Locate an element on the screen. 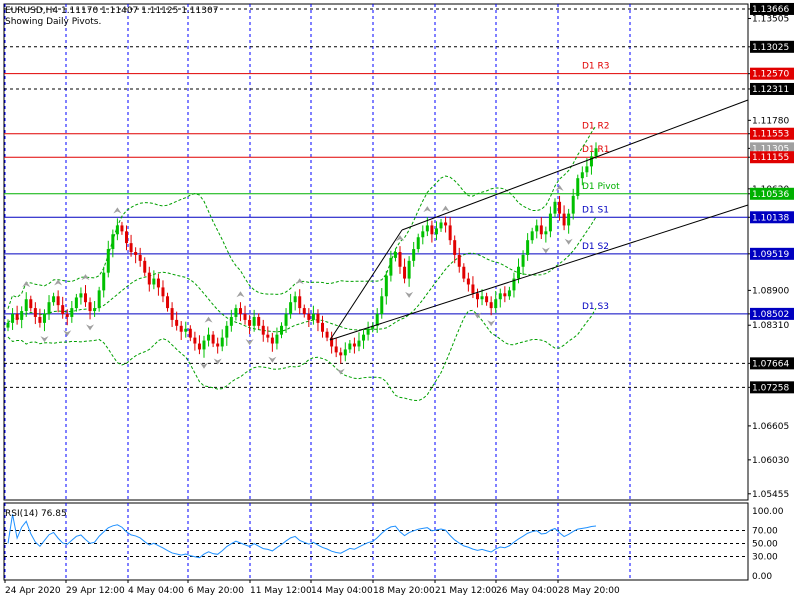  price-tick-label: 1.13505 is located at coordinates (770, 19).